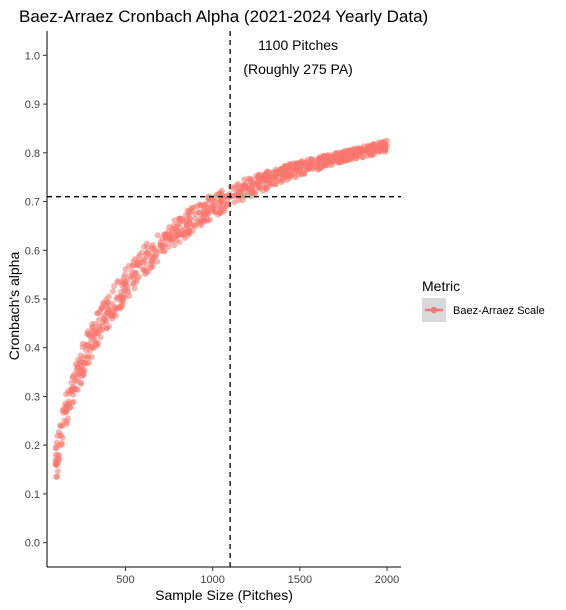  I want to click on y-tick-label: 0.2, so click(32, 446).